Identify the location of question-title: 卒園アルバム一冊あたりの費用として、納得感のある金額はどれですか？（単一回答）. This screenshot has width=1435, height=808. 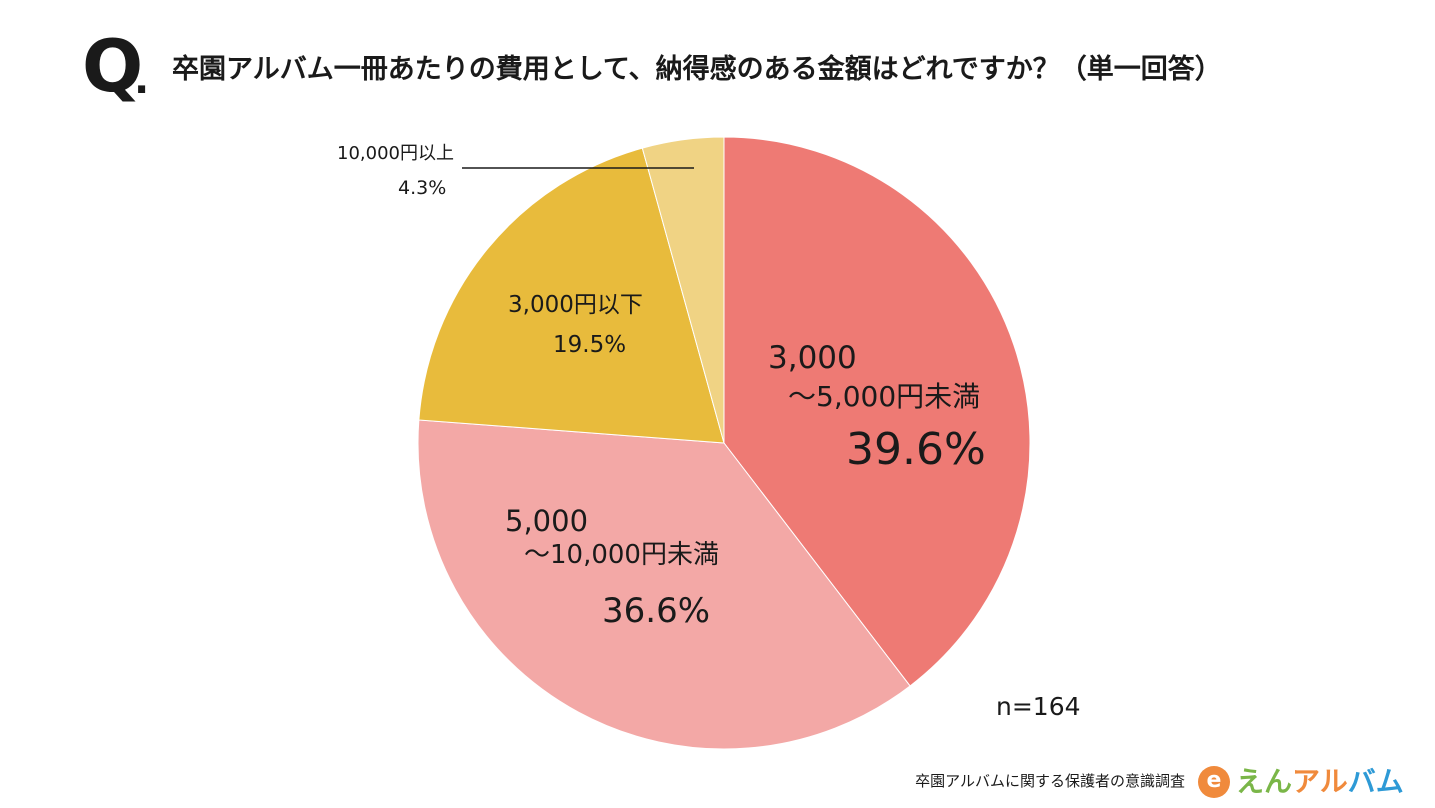
(697, 69).